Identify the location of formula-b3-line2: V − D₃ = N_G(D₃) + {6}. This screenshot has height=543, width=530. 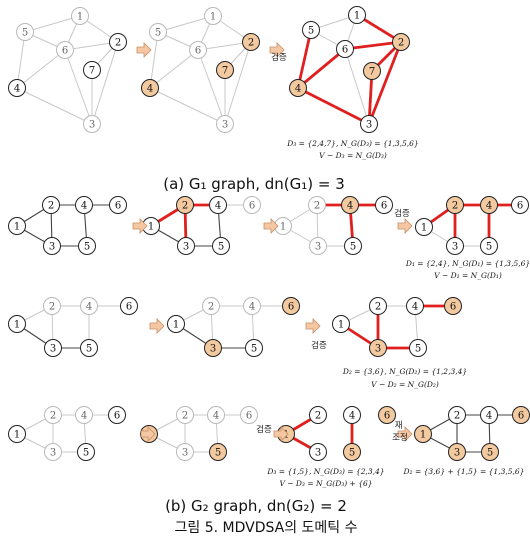
(325, 483).